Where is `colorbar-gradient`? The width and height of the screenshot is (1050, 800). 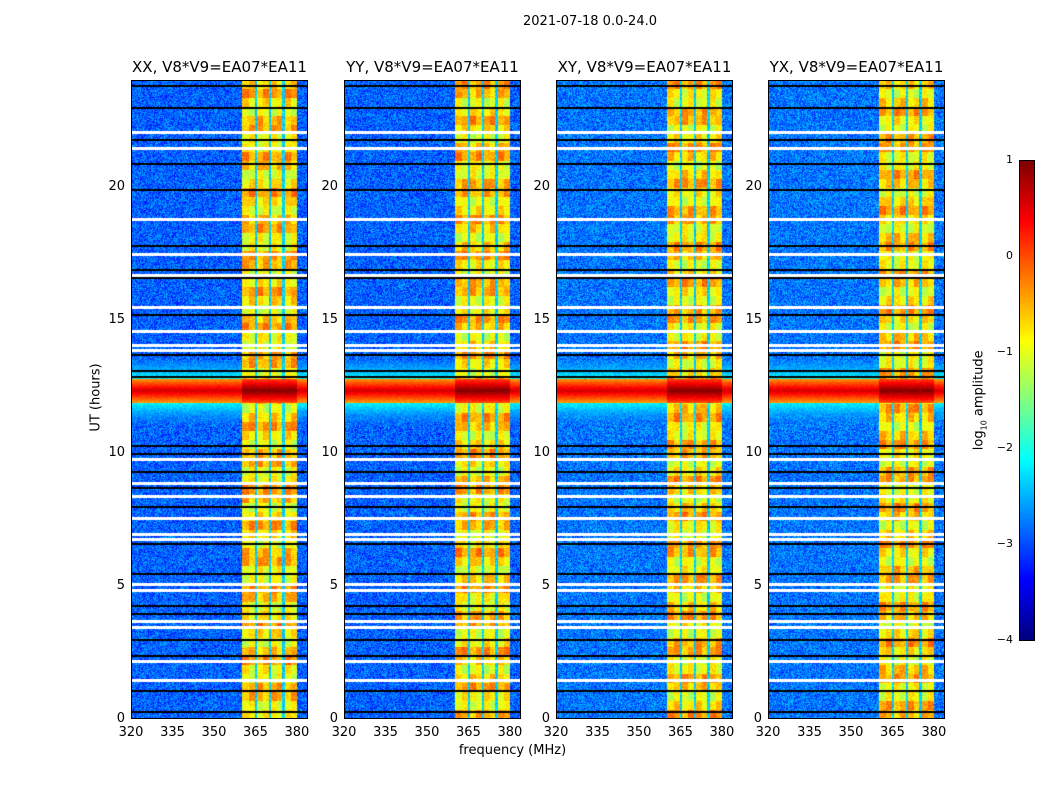
colorbar-gradient is located at coordinates (1027, 400).